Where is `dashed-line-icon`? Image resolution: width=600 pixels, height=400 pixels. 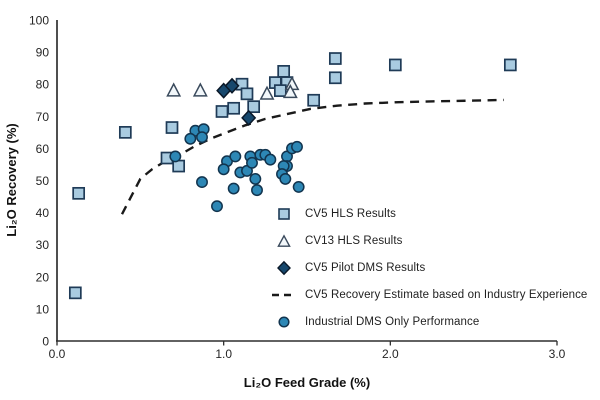
dashed-line-icon is located at coordinates (284, 295).